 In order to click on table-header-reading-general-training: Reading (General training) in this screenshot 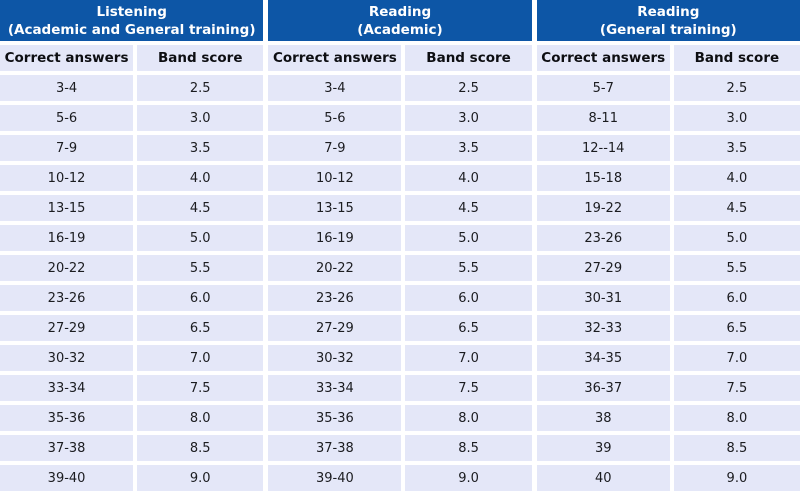, I will do `click(668, 20)`.